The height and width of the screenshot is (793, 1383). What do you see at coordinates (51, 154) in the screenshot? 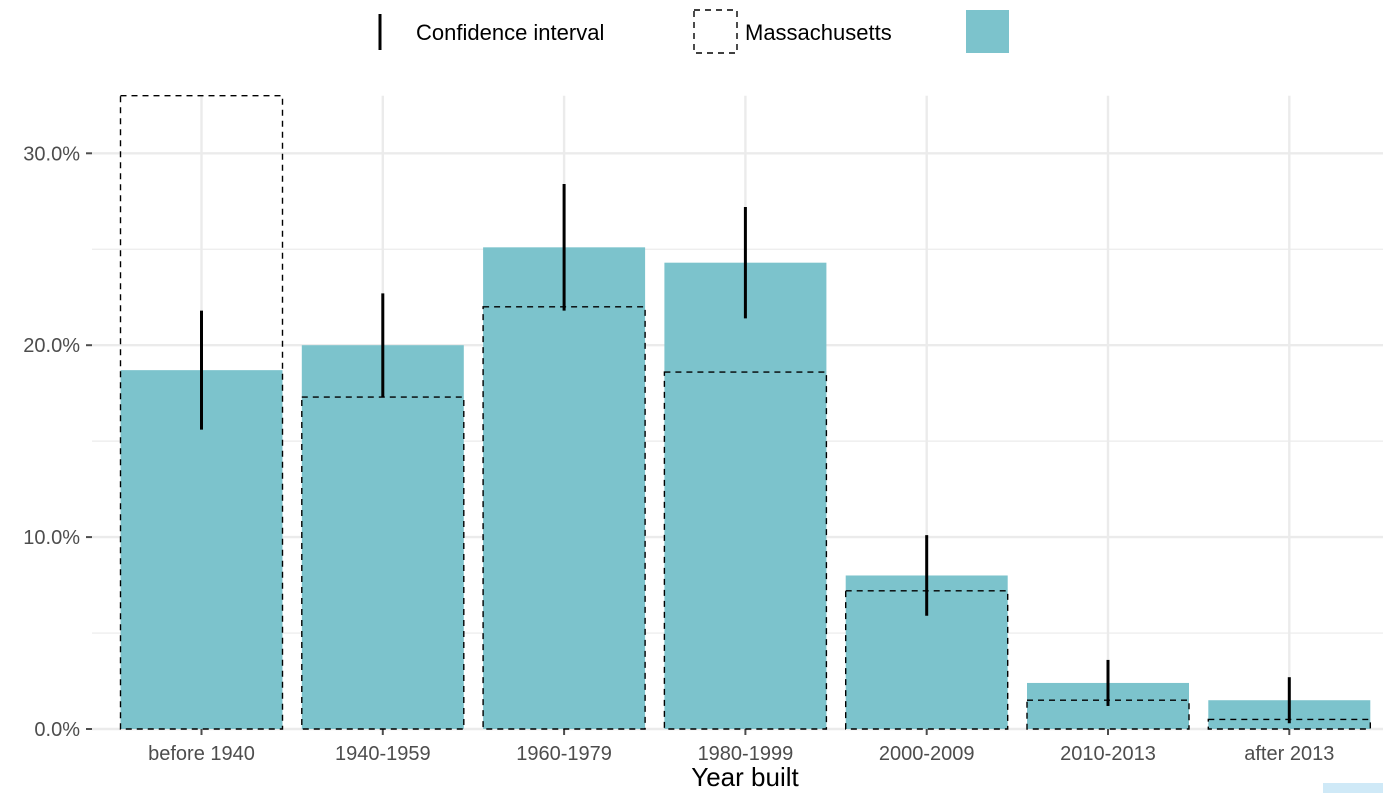
I see `y-tick-label: 30.0%` at bounding box center [51, 154].